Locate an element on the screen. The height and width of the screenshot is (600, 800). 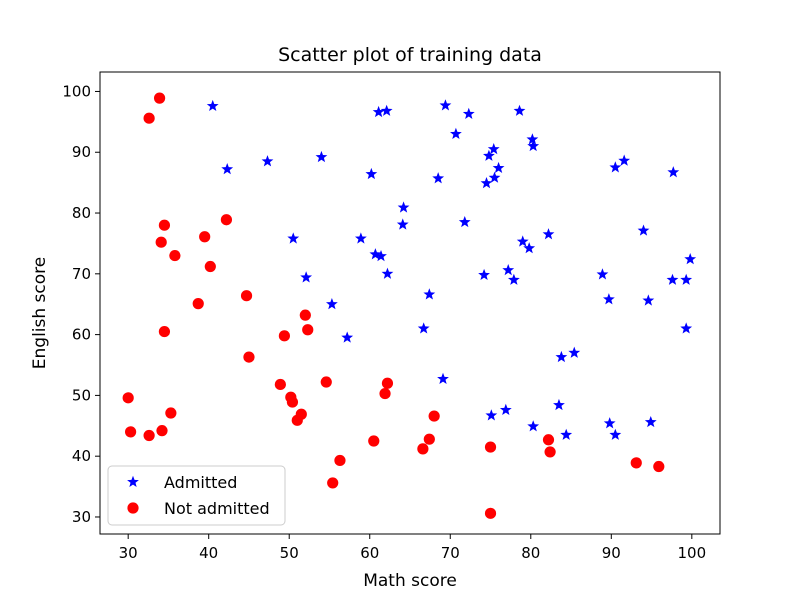
legend-marker-admitted is located at coordinates (133, 481).